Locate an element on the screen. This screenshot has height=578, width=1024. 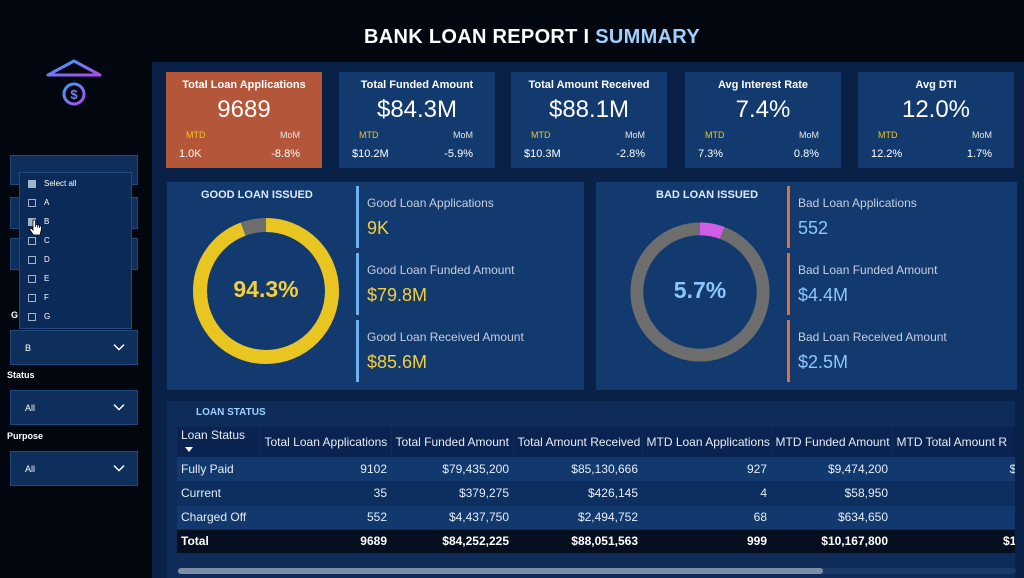
kpi-mom-value: -8.8% is located at coordinates (285, 154).